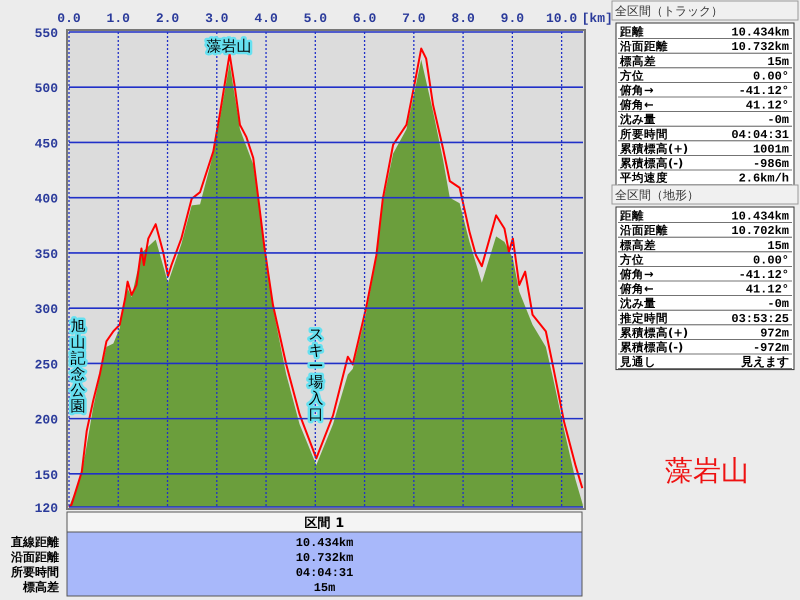 This screenshot has width=800, height=600. Describe the element at coordinates (46, 310) in the screenshot. I see `y-tick-label: 300` at that location.